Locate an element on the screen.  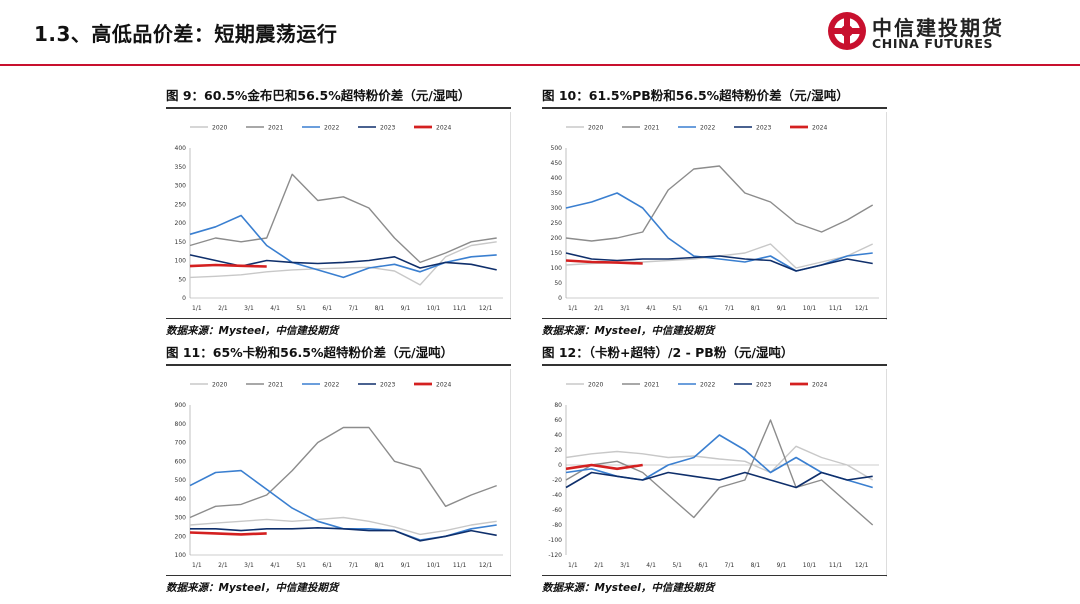
y-axis: 0 50 100 150 200 250 300 350 400 is located at coordinates (181, 223).